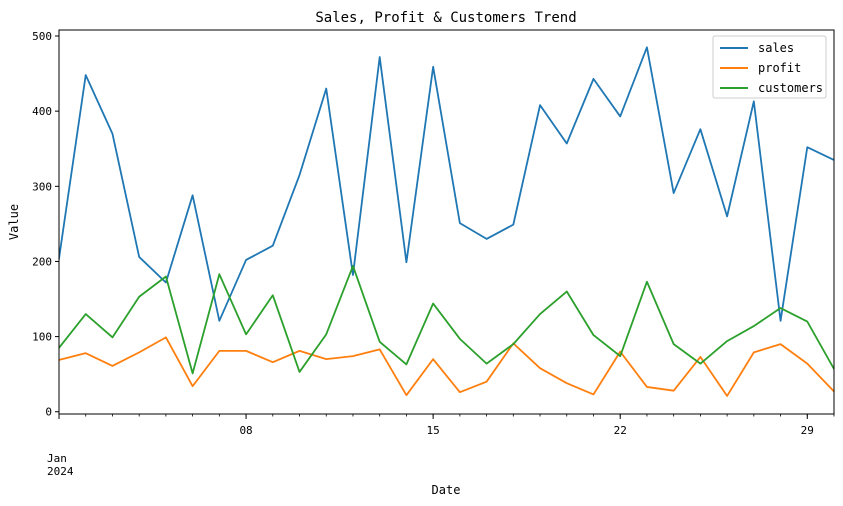  Describe the element at coordinates (245, 430) in the screenshot. I see `x-tick-label: 08` at that location.